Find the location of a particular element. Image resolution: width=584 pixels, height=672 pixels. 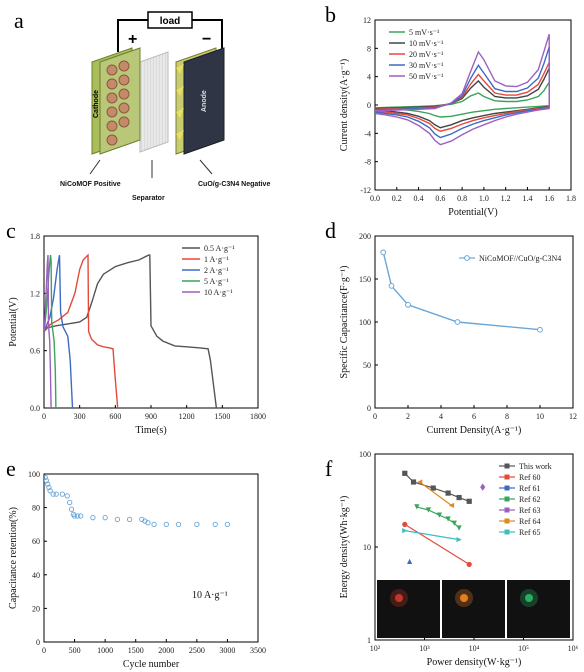

led-glow is located at coordinates (464, 598).